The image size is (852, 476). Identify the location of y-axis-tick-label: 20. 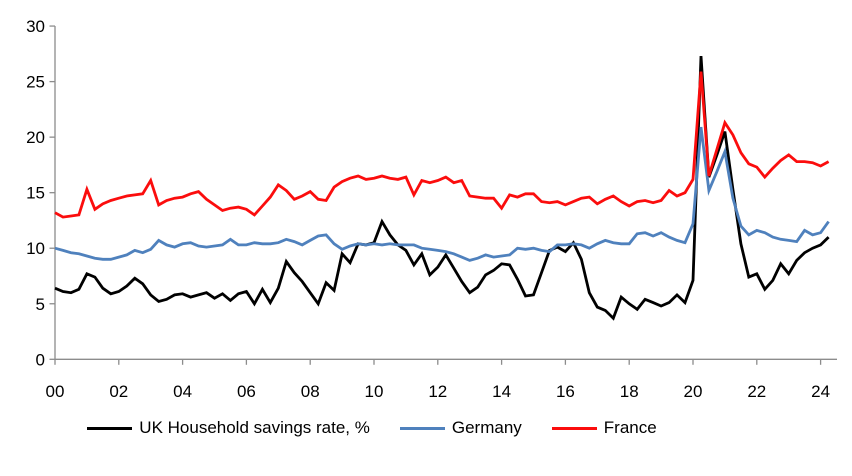
(35, 137).